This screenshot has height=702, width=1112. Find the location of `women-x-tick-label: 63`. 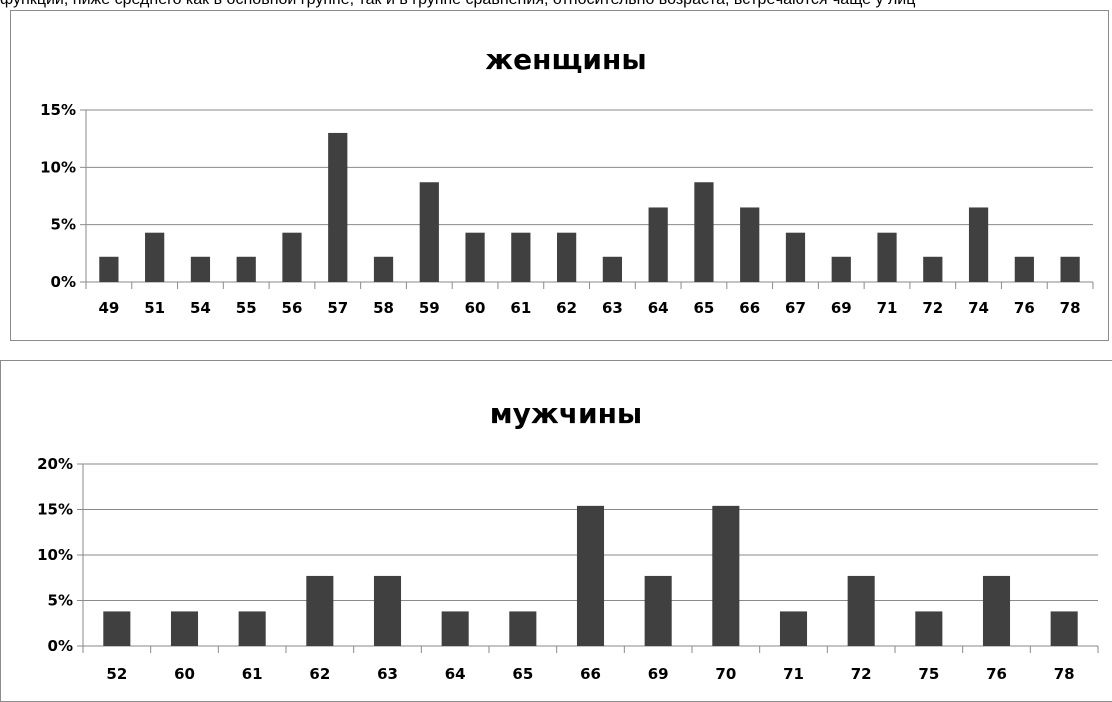

women-x-tick-label: 63 is located at coordinates (612, 308).